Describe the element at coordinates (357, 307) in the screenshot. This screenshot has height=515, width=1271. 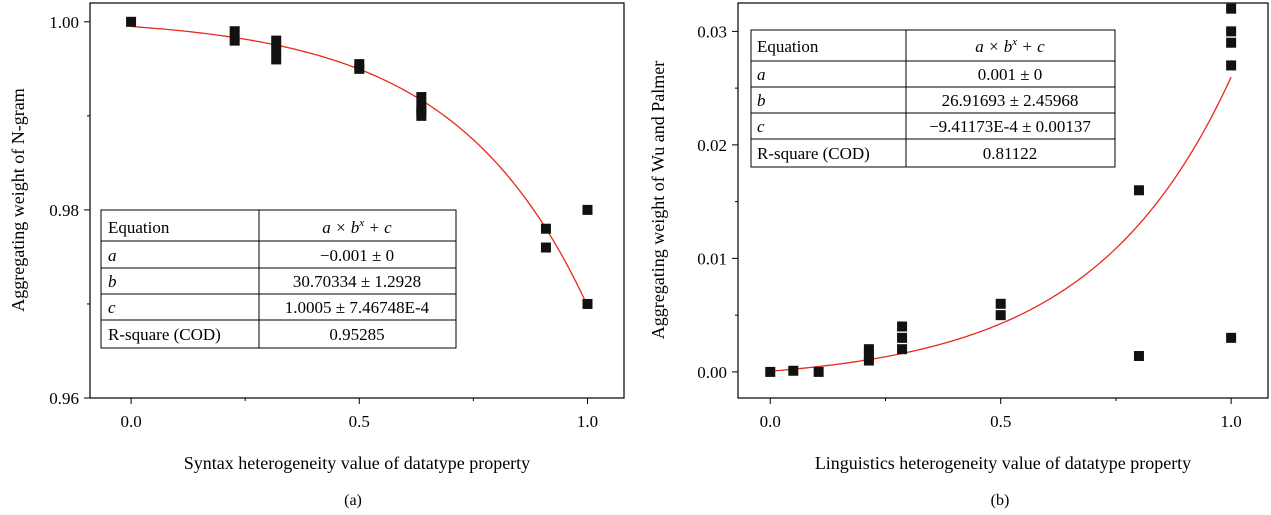
I see `table-cell: 1.0005 ± 7.46748E-4` at that location.